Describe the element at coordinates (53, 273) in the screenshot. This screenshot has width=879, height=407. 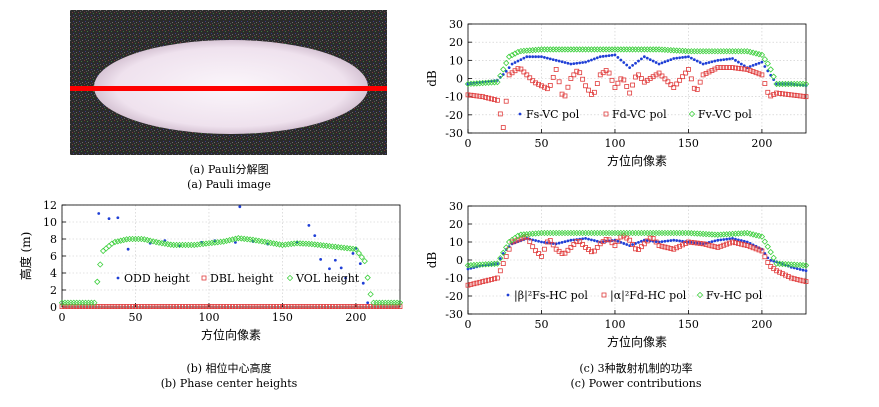
I see `y-tick-label: 4` at that location.